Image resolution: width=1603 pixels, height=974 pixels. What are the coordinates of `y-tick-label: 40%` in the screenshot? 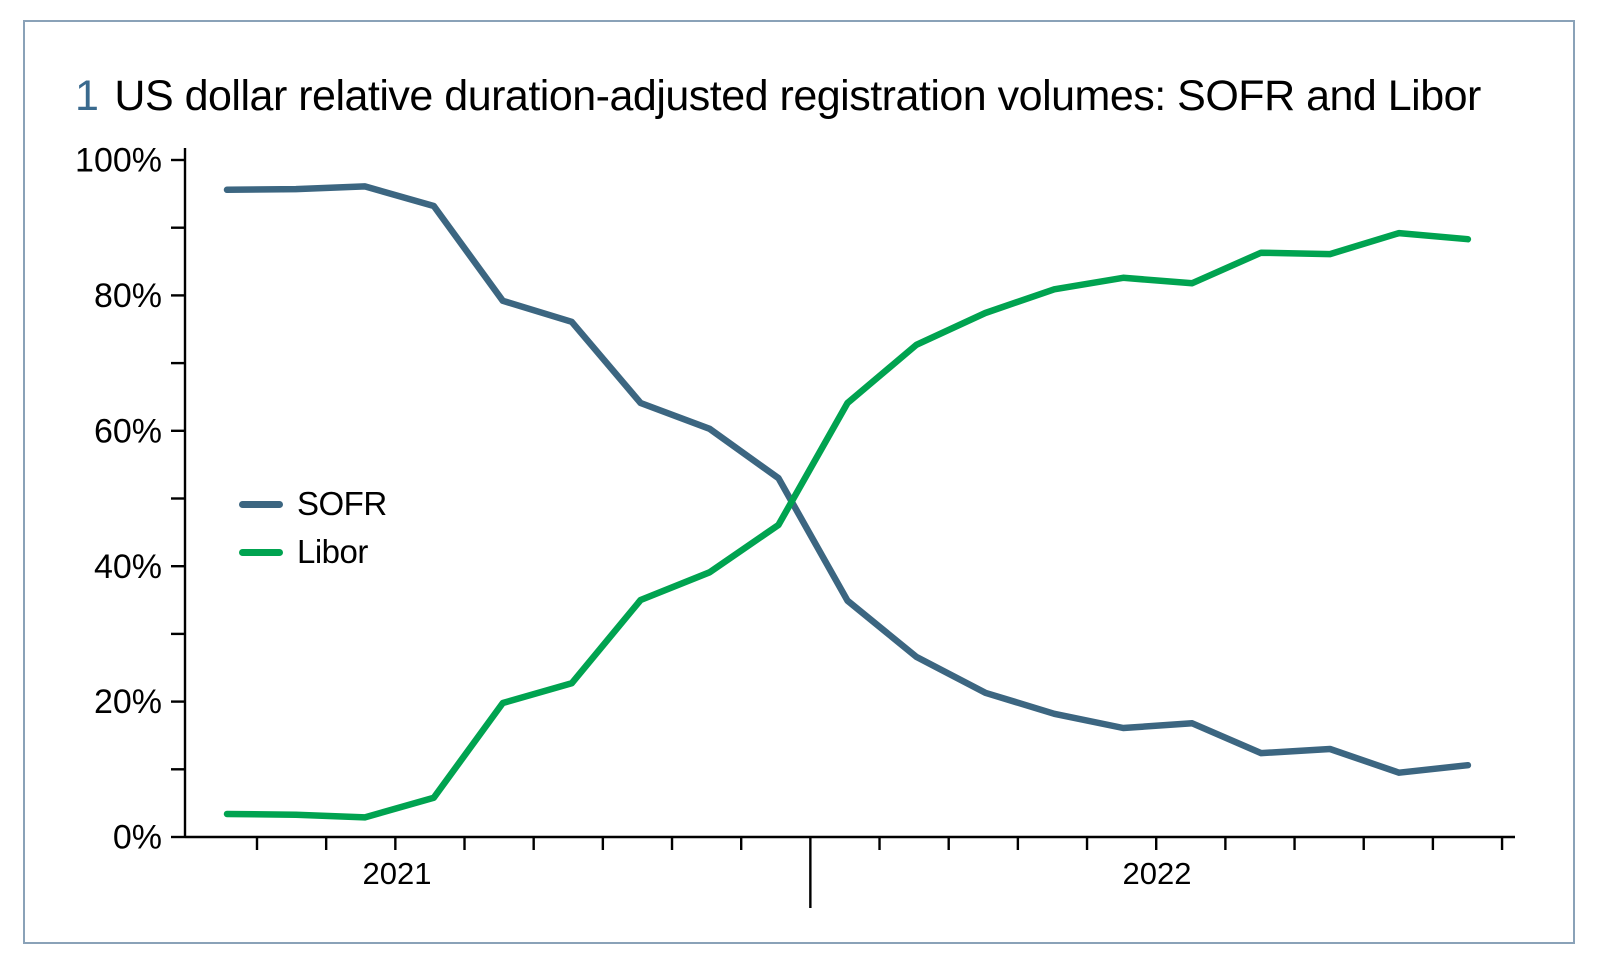 It's located at (128, 567).